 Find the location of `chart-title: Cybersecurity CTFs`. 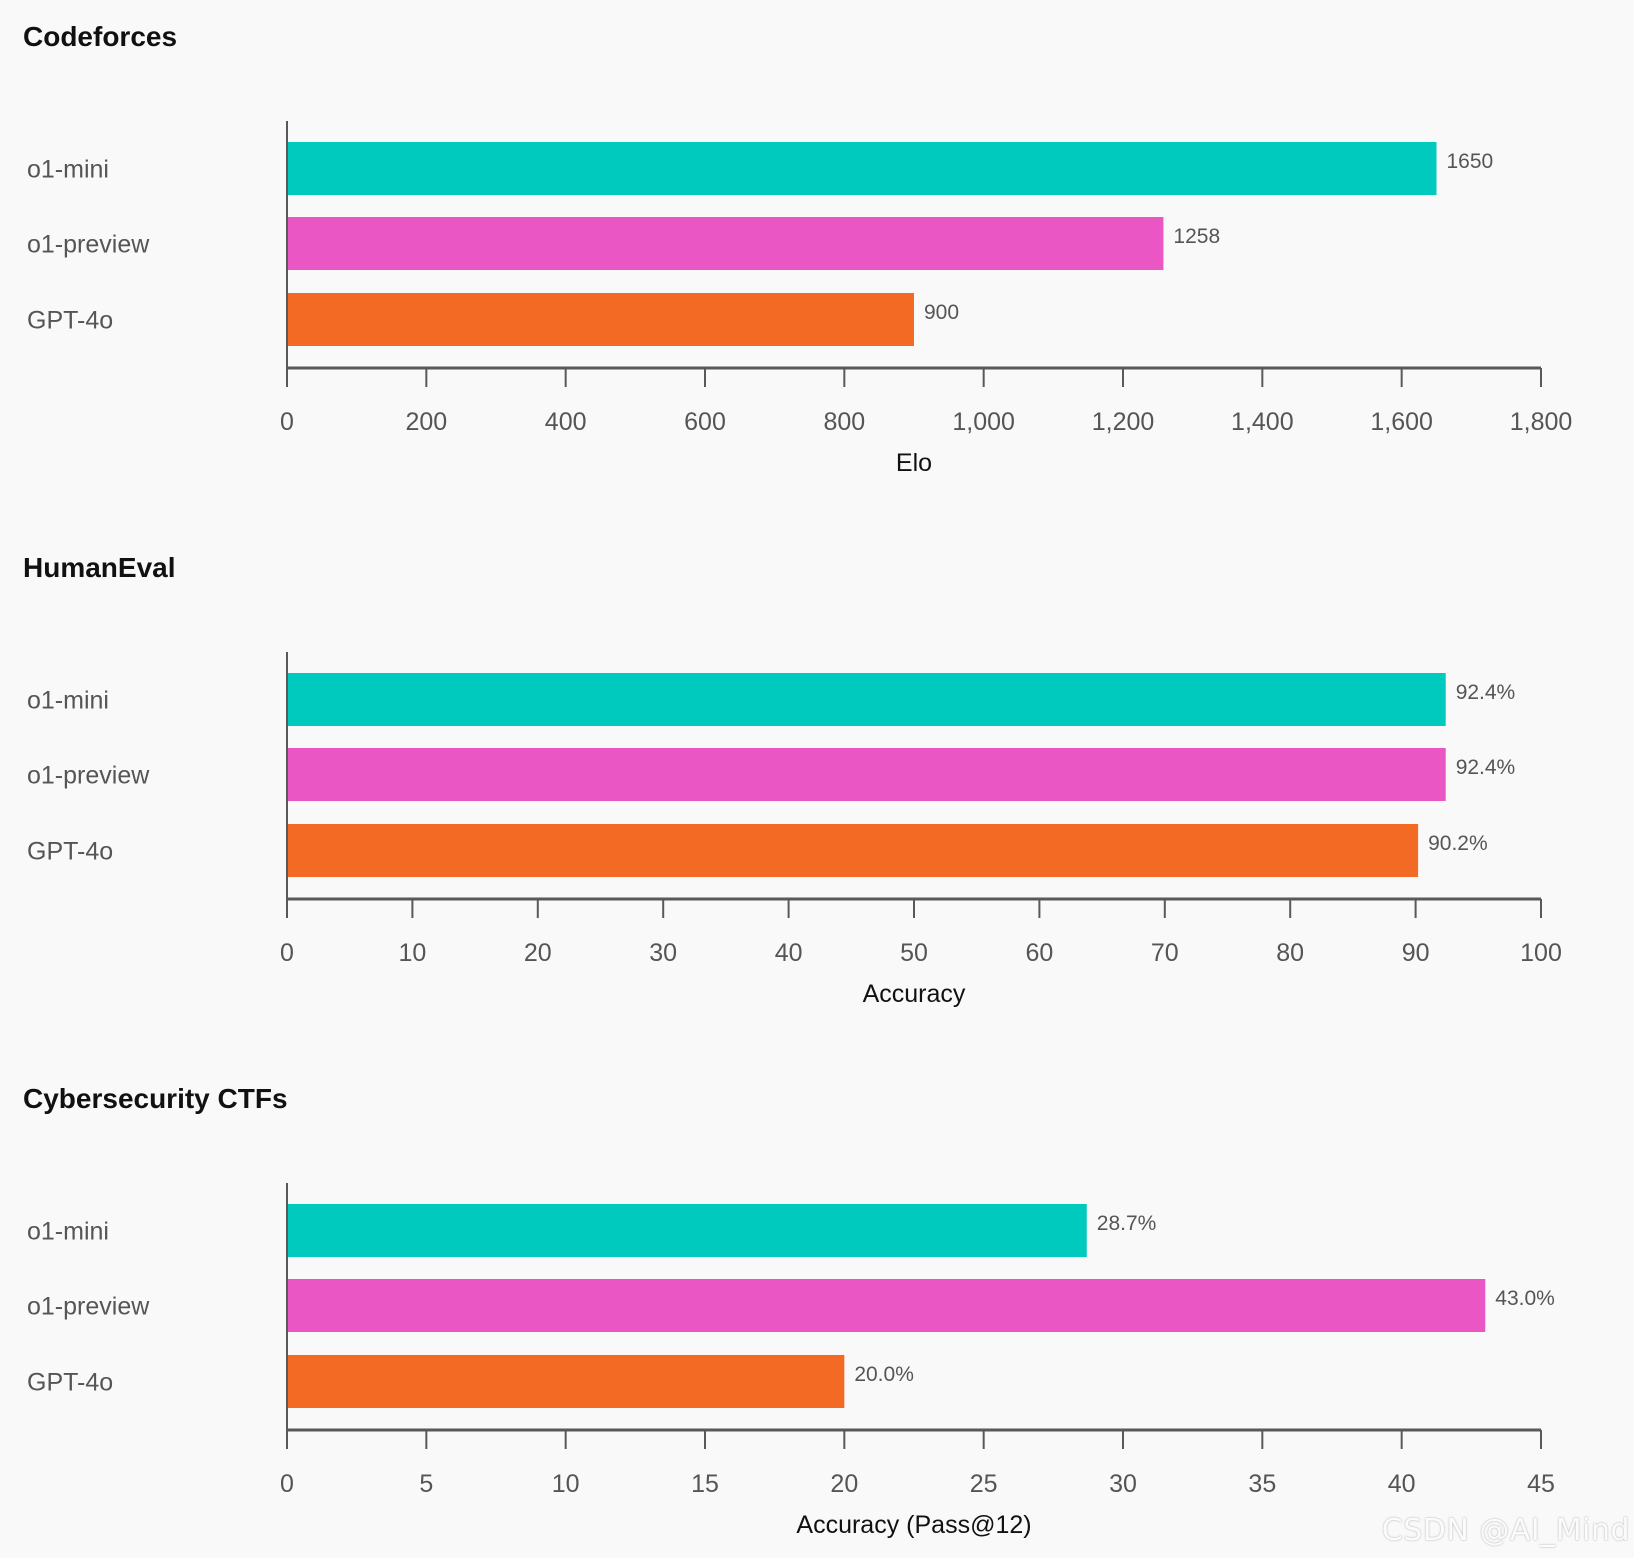

chart-title: Cybersecurity CTFs is located at coordinates (155, 1098).